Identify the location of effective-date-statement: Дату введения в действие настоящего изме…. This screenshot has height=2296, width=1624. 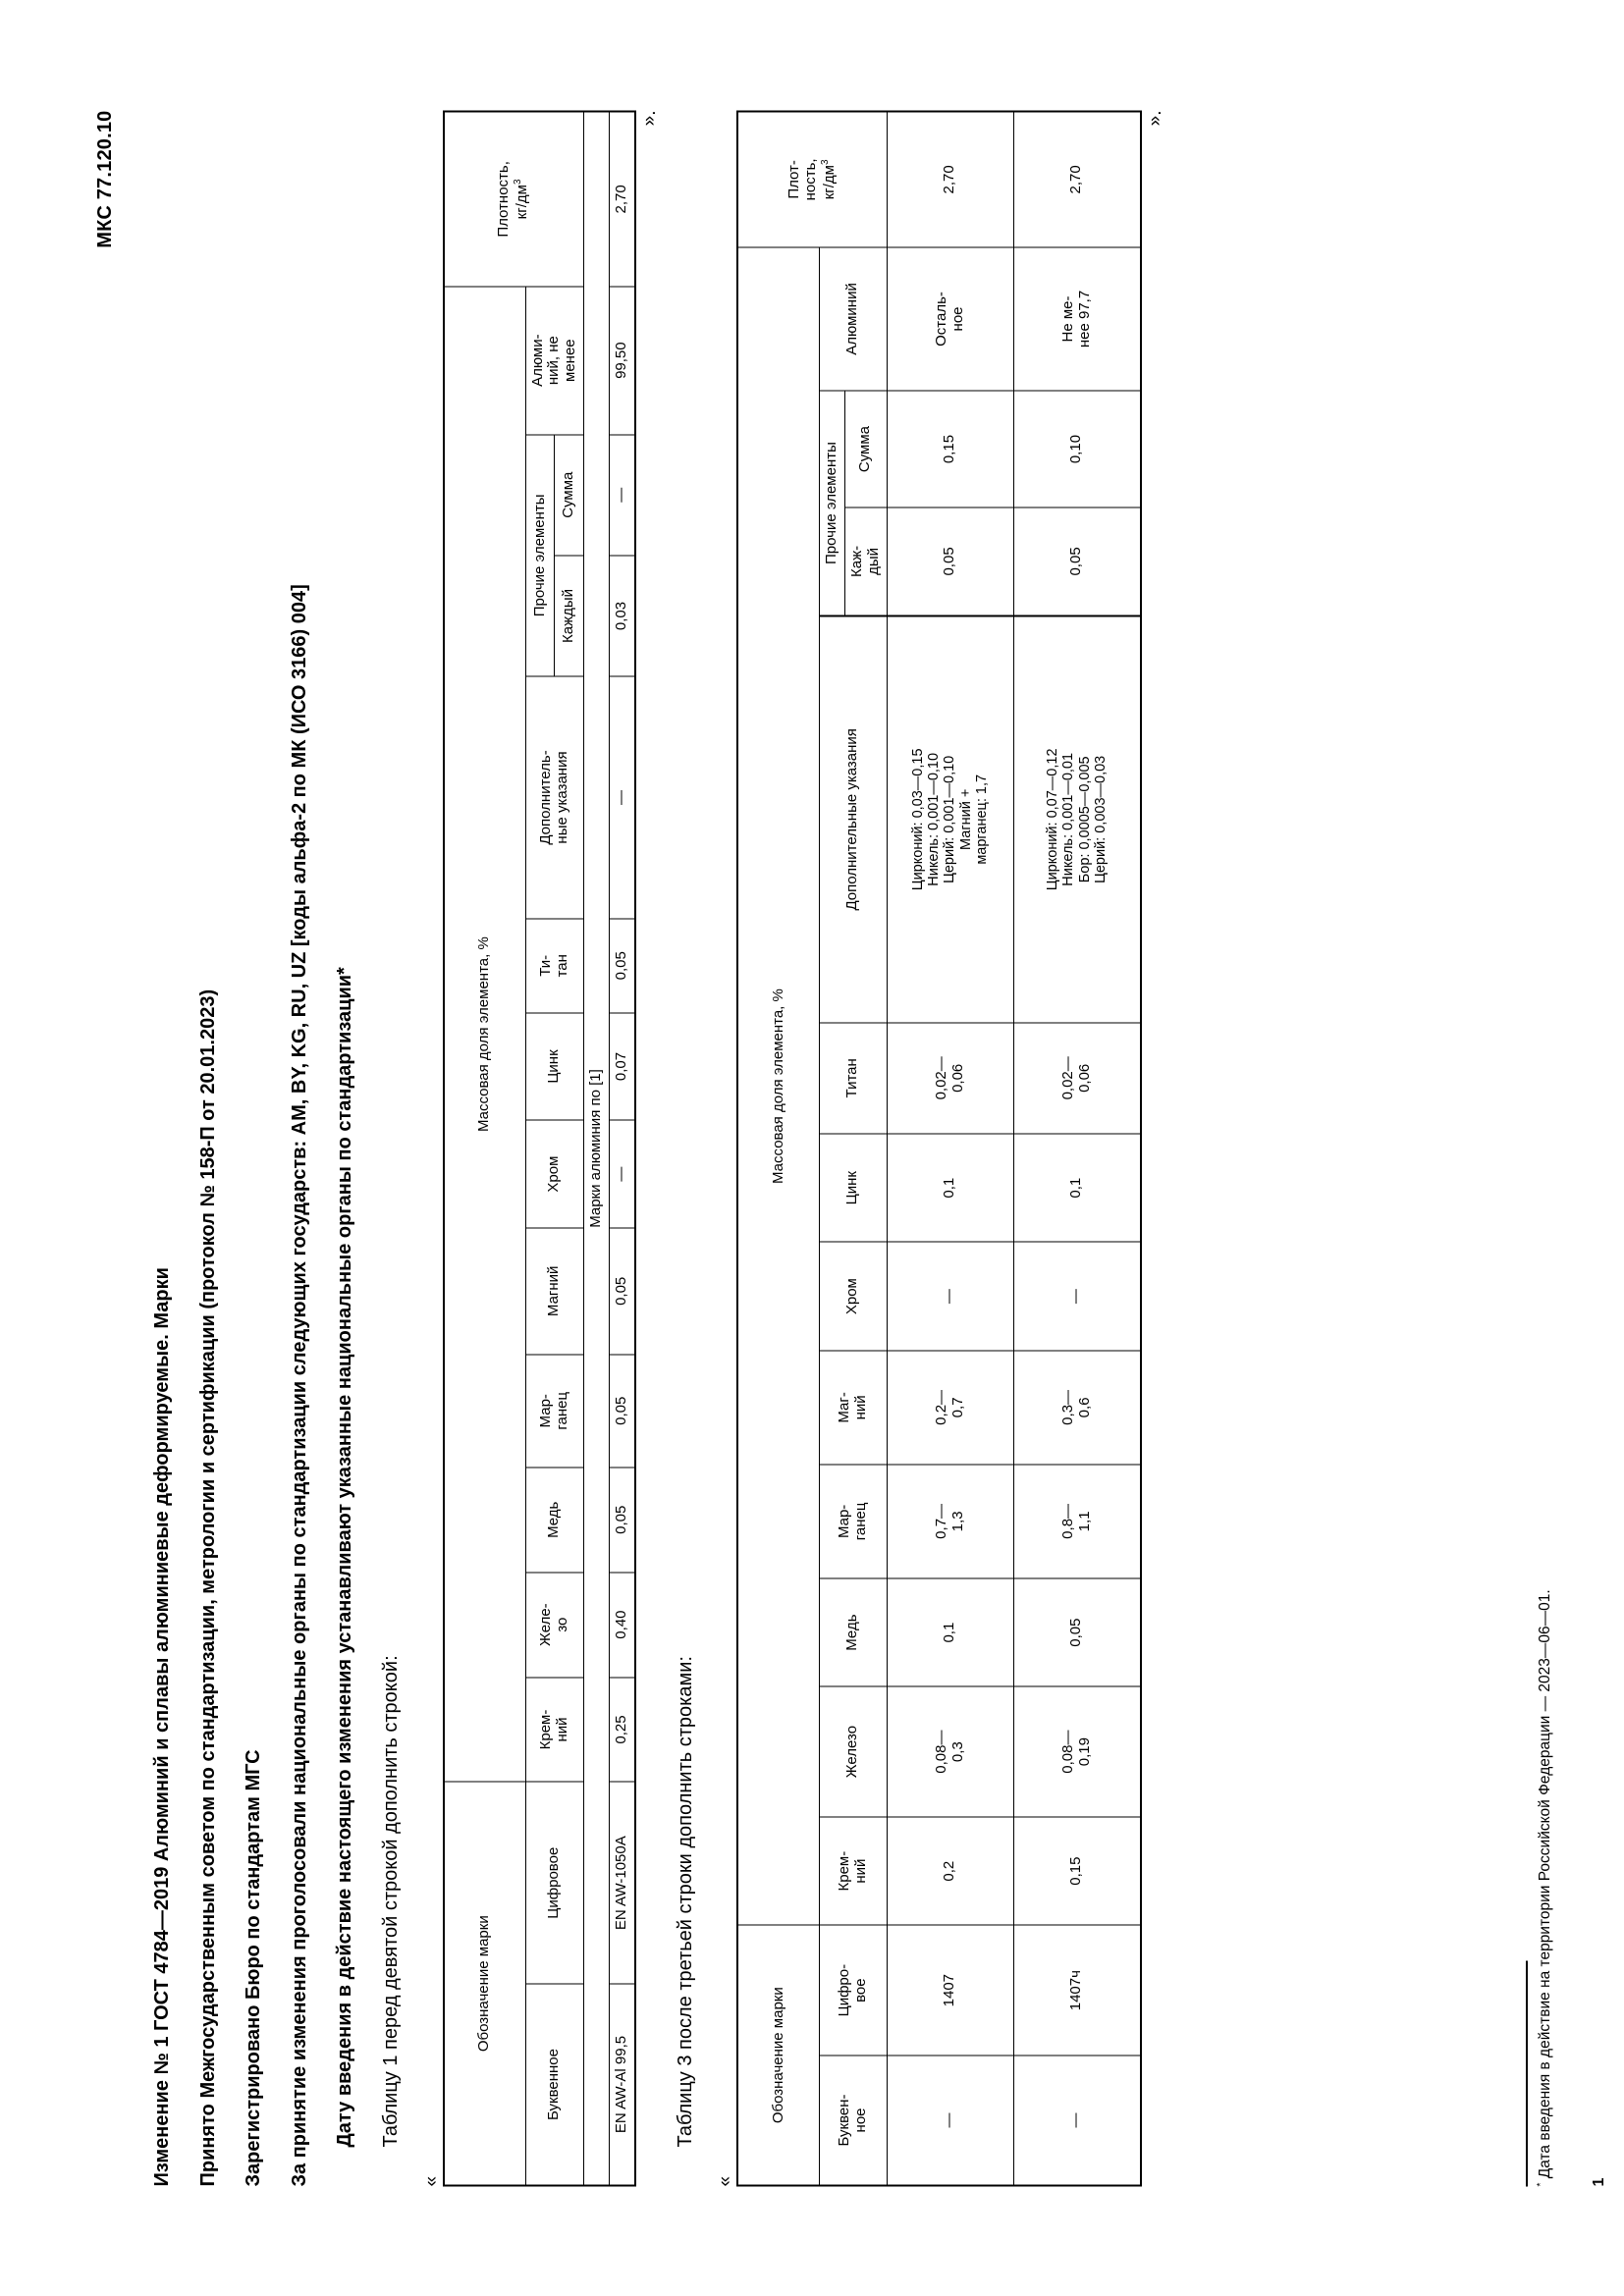
(345, 1557).